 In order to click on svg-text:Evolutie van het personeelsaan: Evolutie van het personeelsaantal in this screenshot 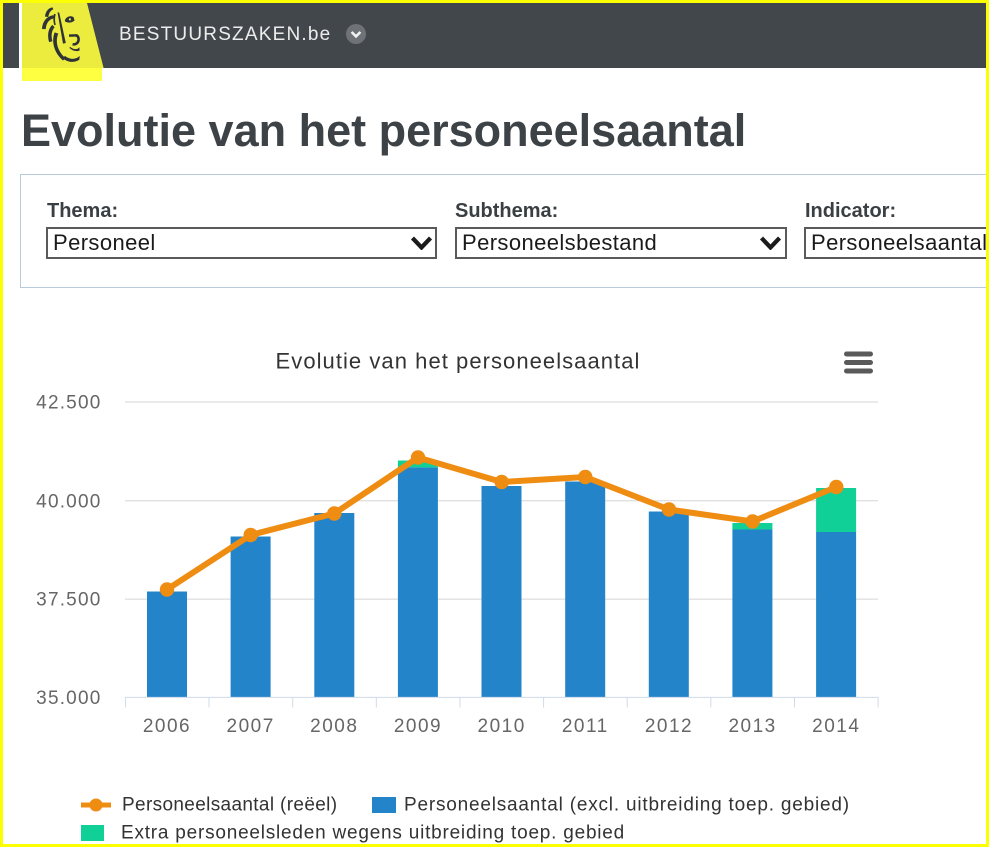, I will do `click(458, 361)`.